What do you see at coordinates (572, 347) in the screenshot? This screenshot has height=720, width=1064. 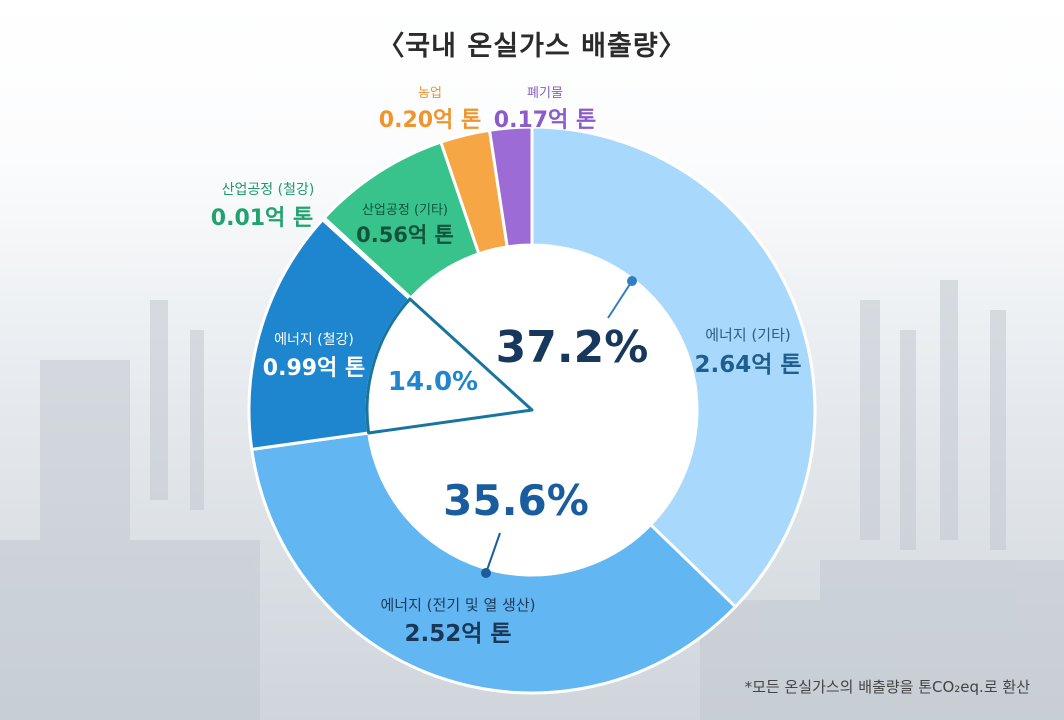 I see `percent-energy-other: 37.2%` at bounding box center [572, 347].